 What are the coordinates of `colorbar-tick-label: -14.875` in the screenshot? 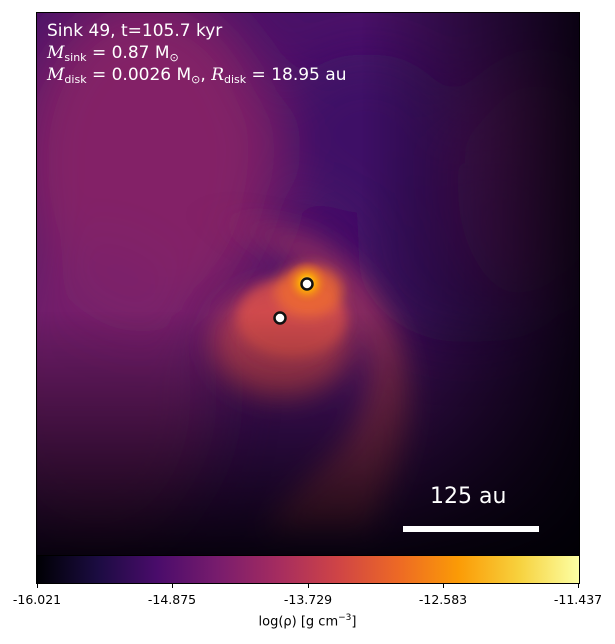 It's located at (172, 599).